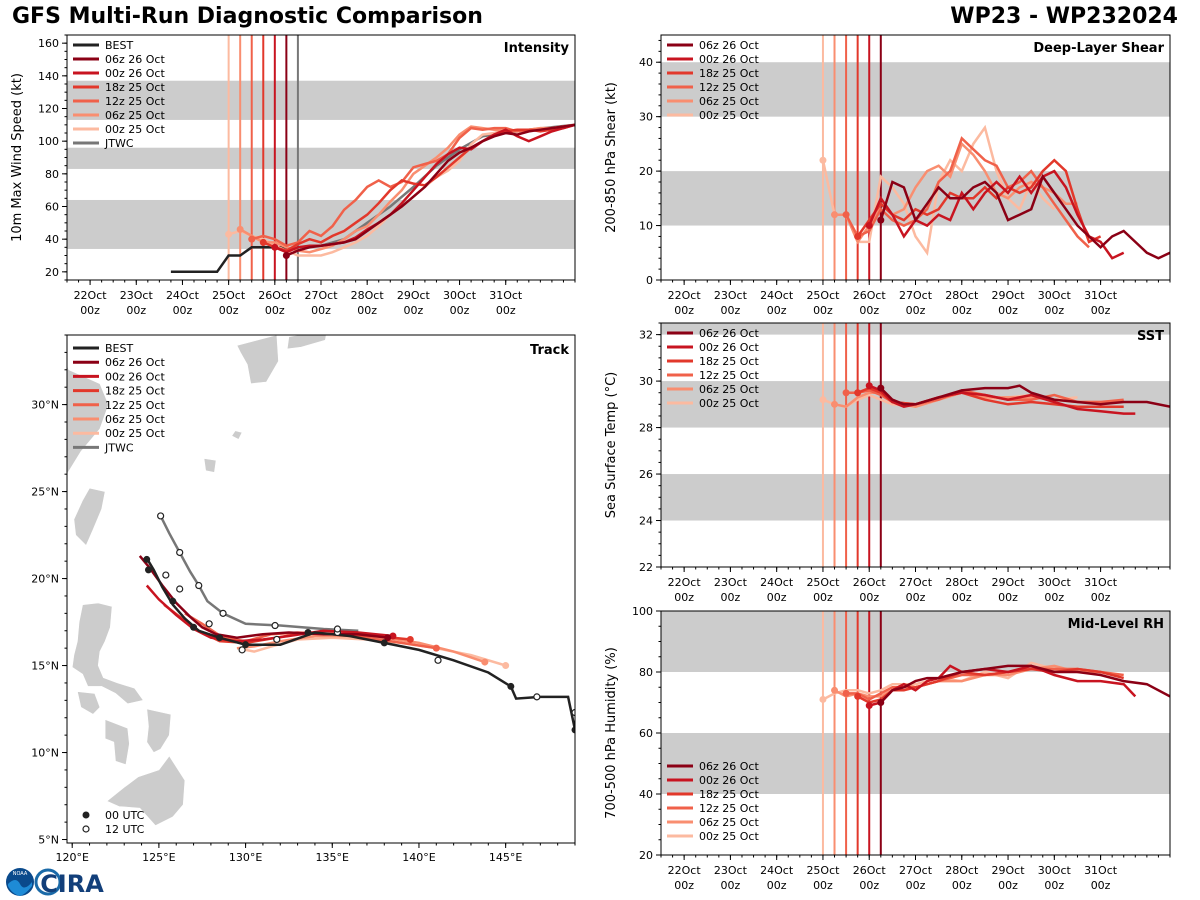 Image resolution: width=1200 pixels, height=900 pixels. Describe the element at coordinates (125, 815) in the screenshot. I see `legend-label: 00 UTC` at that location.